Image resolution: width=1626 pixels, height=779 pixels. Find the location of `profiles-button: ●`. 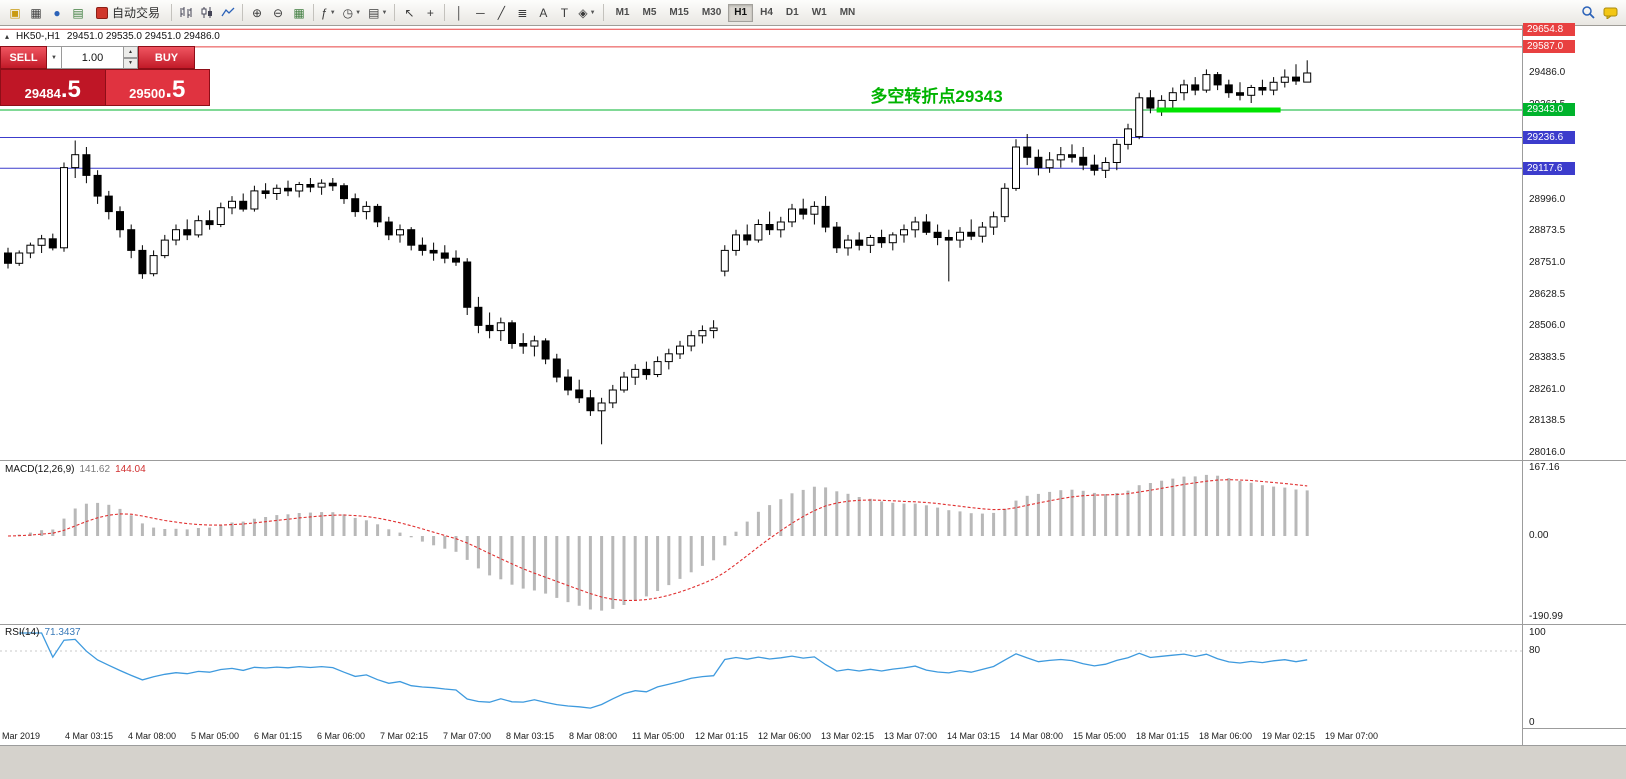

profiles-button: ● is located at coordinates (57, 13).